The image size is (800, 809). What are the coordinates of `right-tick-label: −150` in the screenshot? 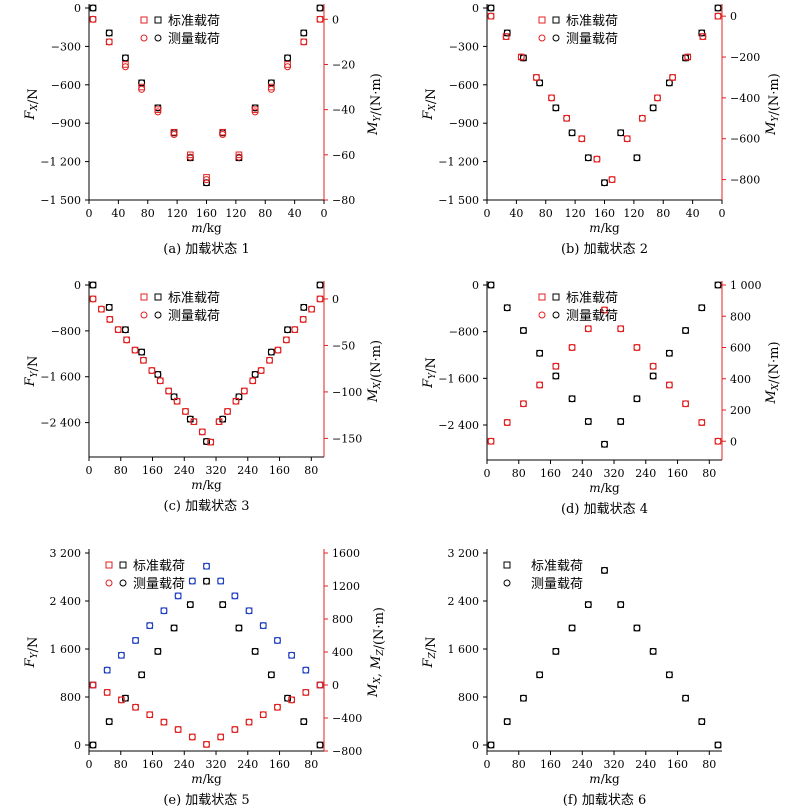 It's located at (347, 438).